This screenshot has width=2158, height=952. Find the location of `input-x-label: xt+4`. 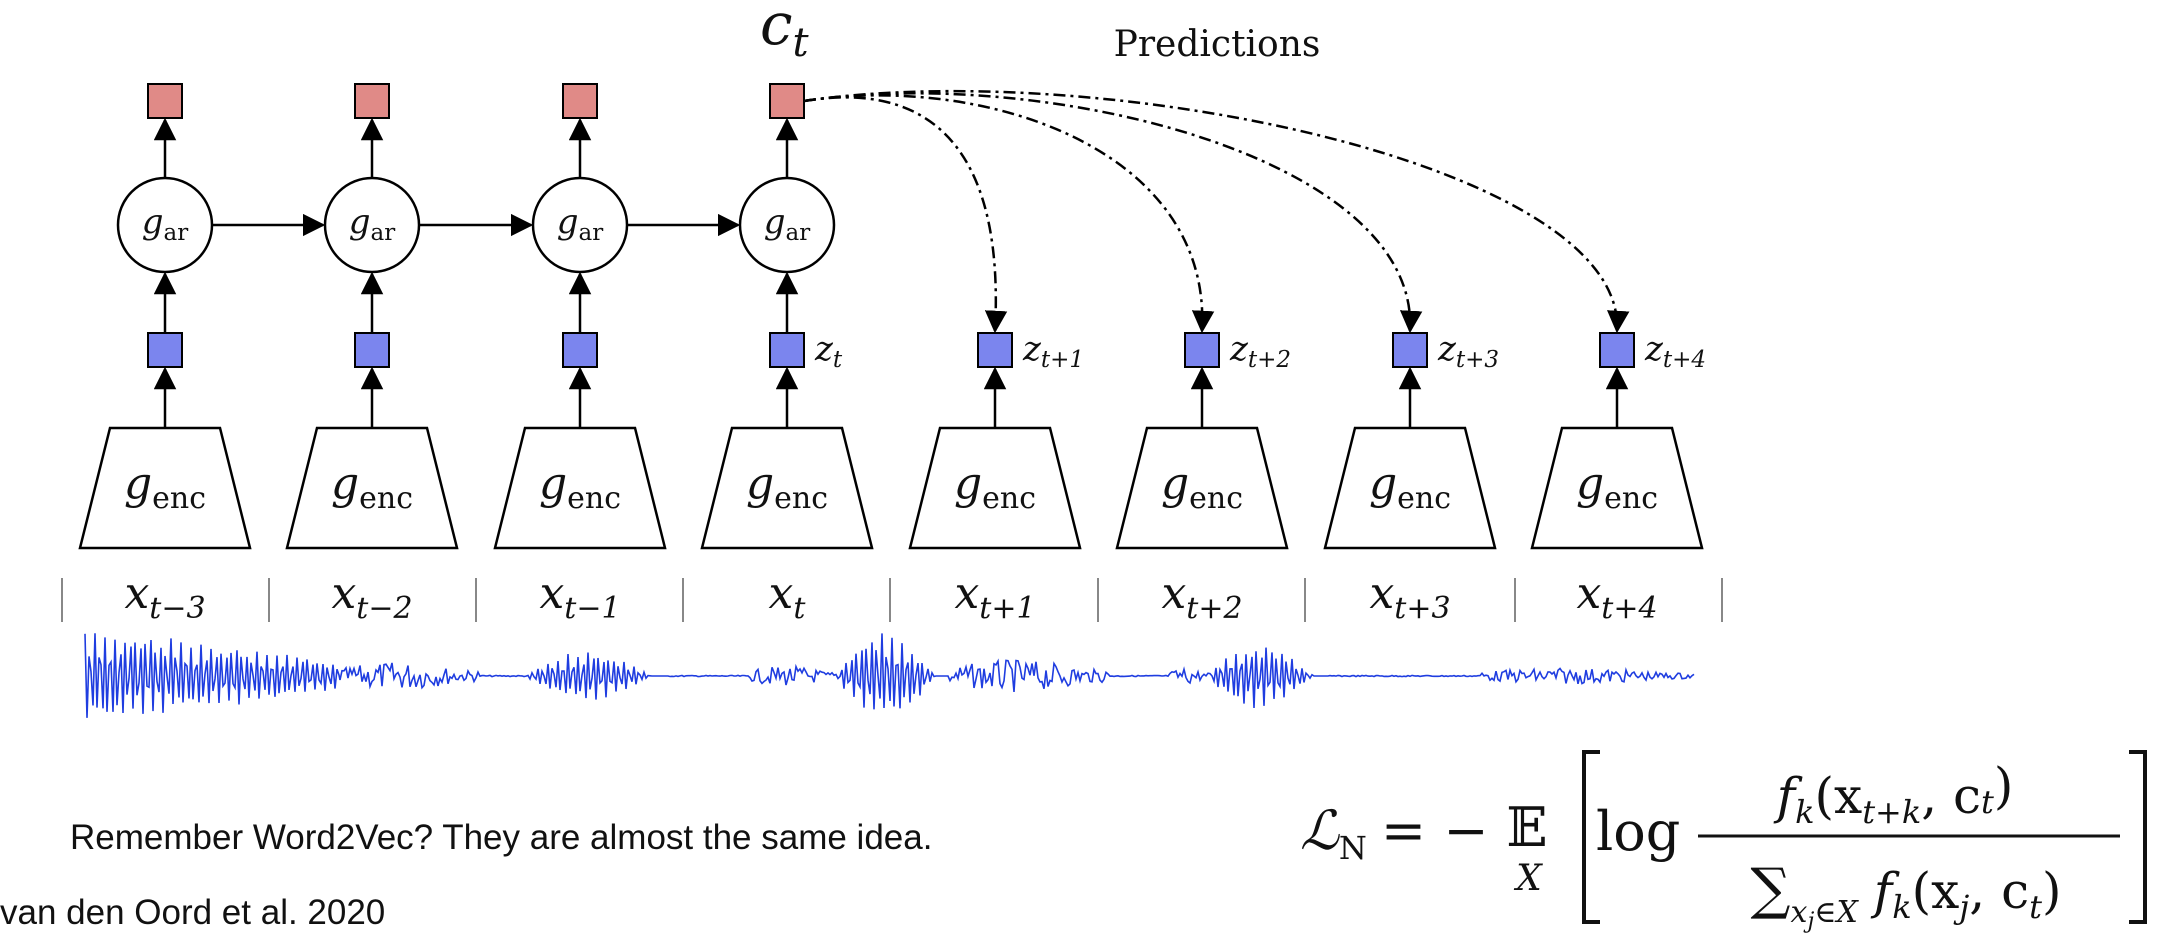

input-x-label: xt+4 is located at coordinates (1616, 597).